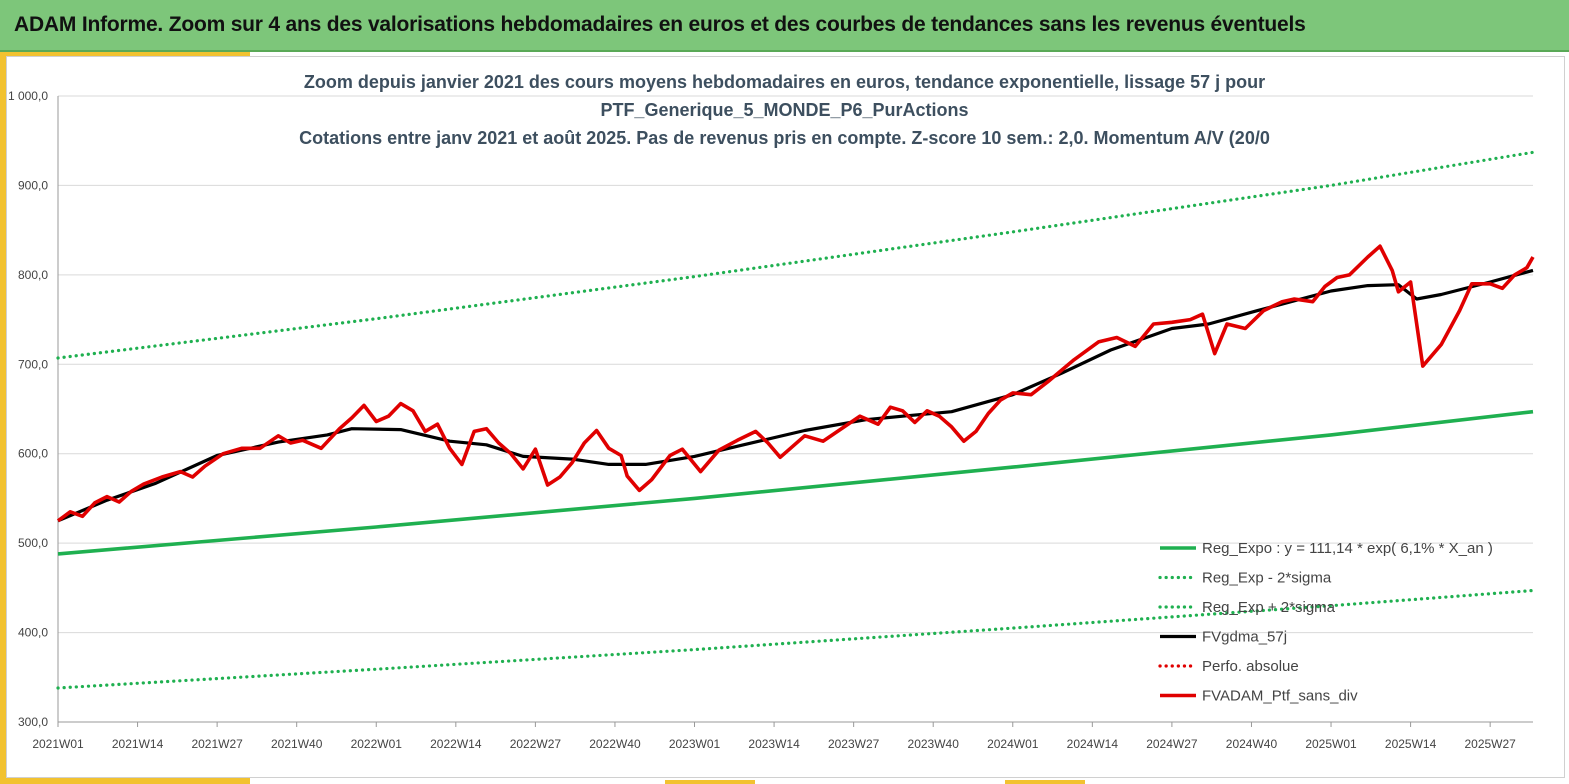 Image resolution: width=1569 pixels, height=784 pixels. What do you see at coordinates (1269, 607) in the screenshot?
I see `legend-label-2: Reg_Exp + 2*sigma` at bounding box center [1269, 607].